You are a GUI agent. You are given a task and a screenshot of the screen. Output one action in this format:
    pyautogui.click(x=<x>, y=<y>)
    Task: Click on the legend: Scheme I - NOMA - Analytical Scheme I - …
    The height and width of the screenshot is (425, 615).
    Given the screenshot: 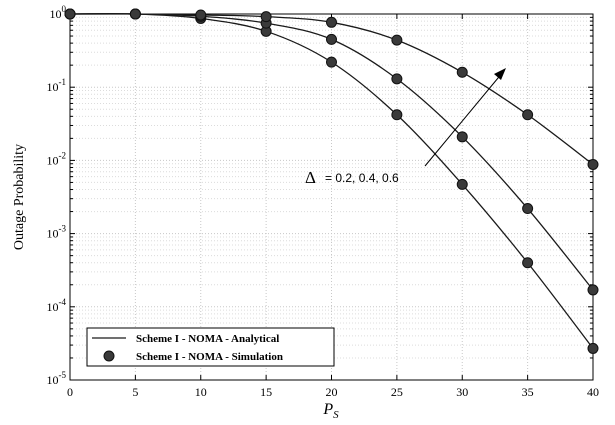 What is the action you would take?
    pyautogui.click(x=210, y=347)
    